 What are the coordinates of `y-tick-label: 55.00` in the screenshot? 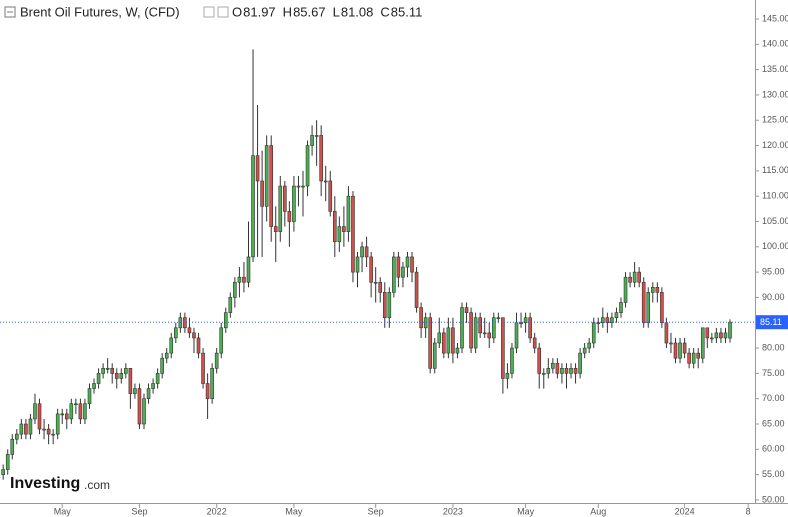 It's located at (773, 474).